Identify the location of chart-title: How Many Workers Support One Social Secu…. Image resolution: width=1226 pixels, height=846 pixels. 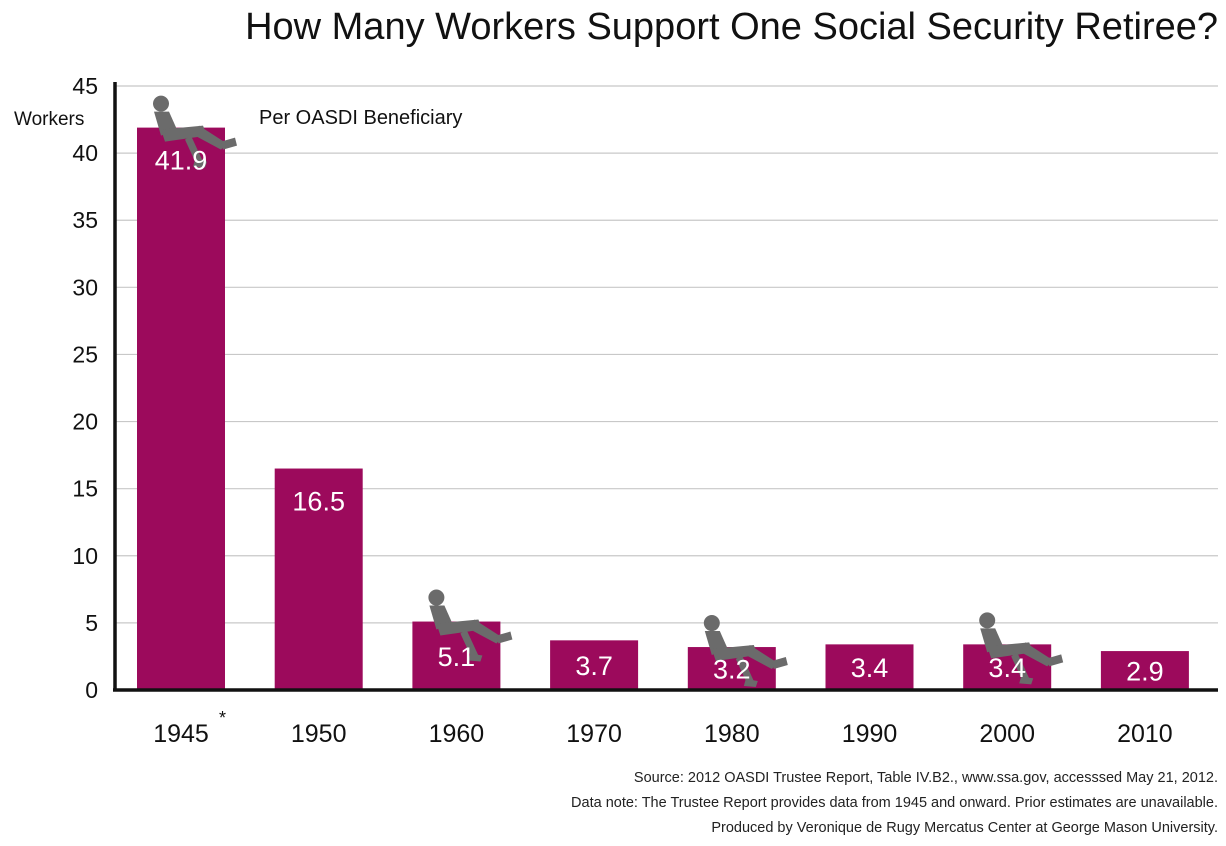
(731, 27).